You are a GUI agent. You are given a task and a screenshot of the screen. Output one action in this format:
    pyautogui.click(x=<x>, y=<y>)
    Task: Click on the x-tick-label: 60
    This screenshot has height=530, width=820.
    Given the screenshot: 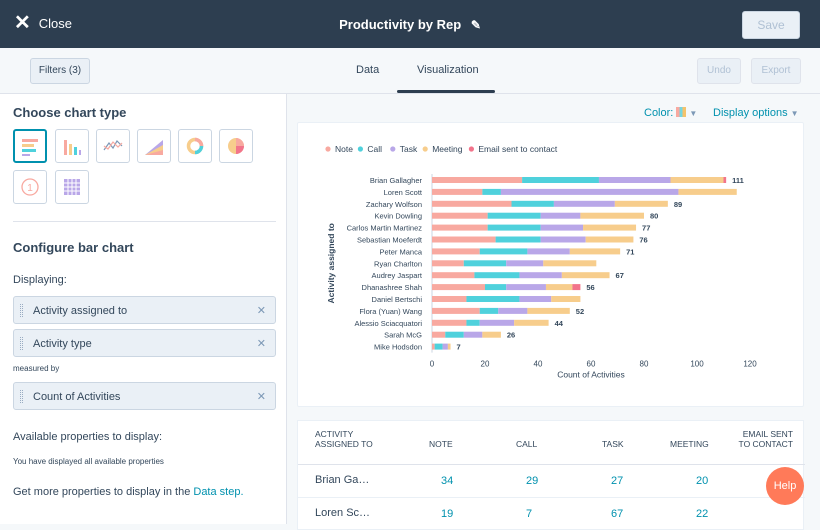 What is the action you would take?
    pyautogui.click(x=591, y=364)
    